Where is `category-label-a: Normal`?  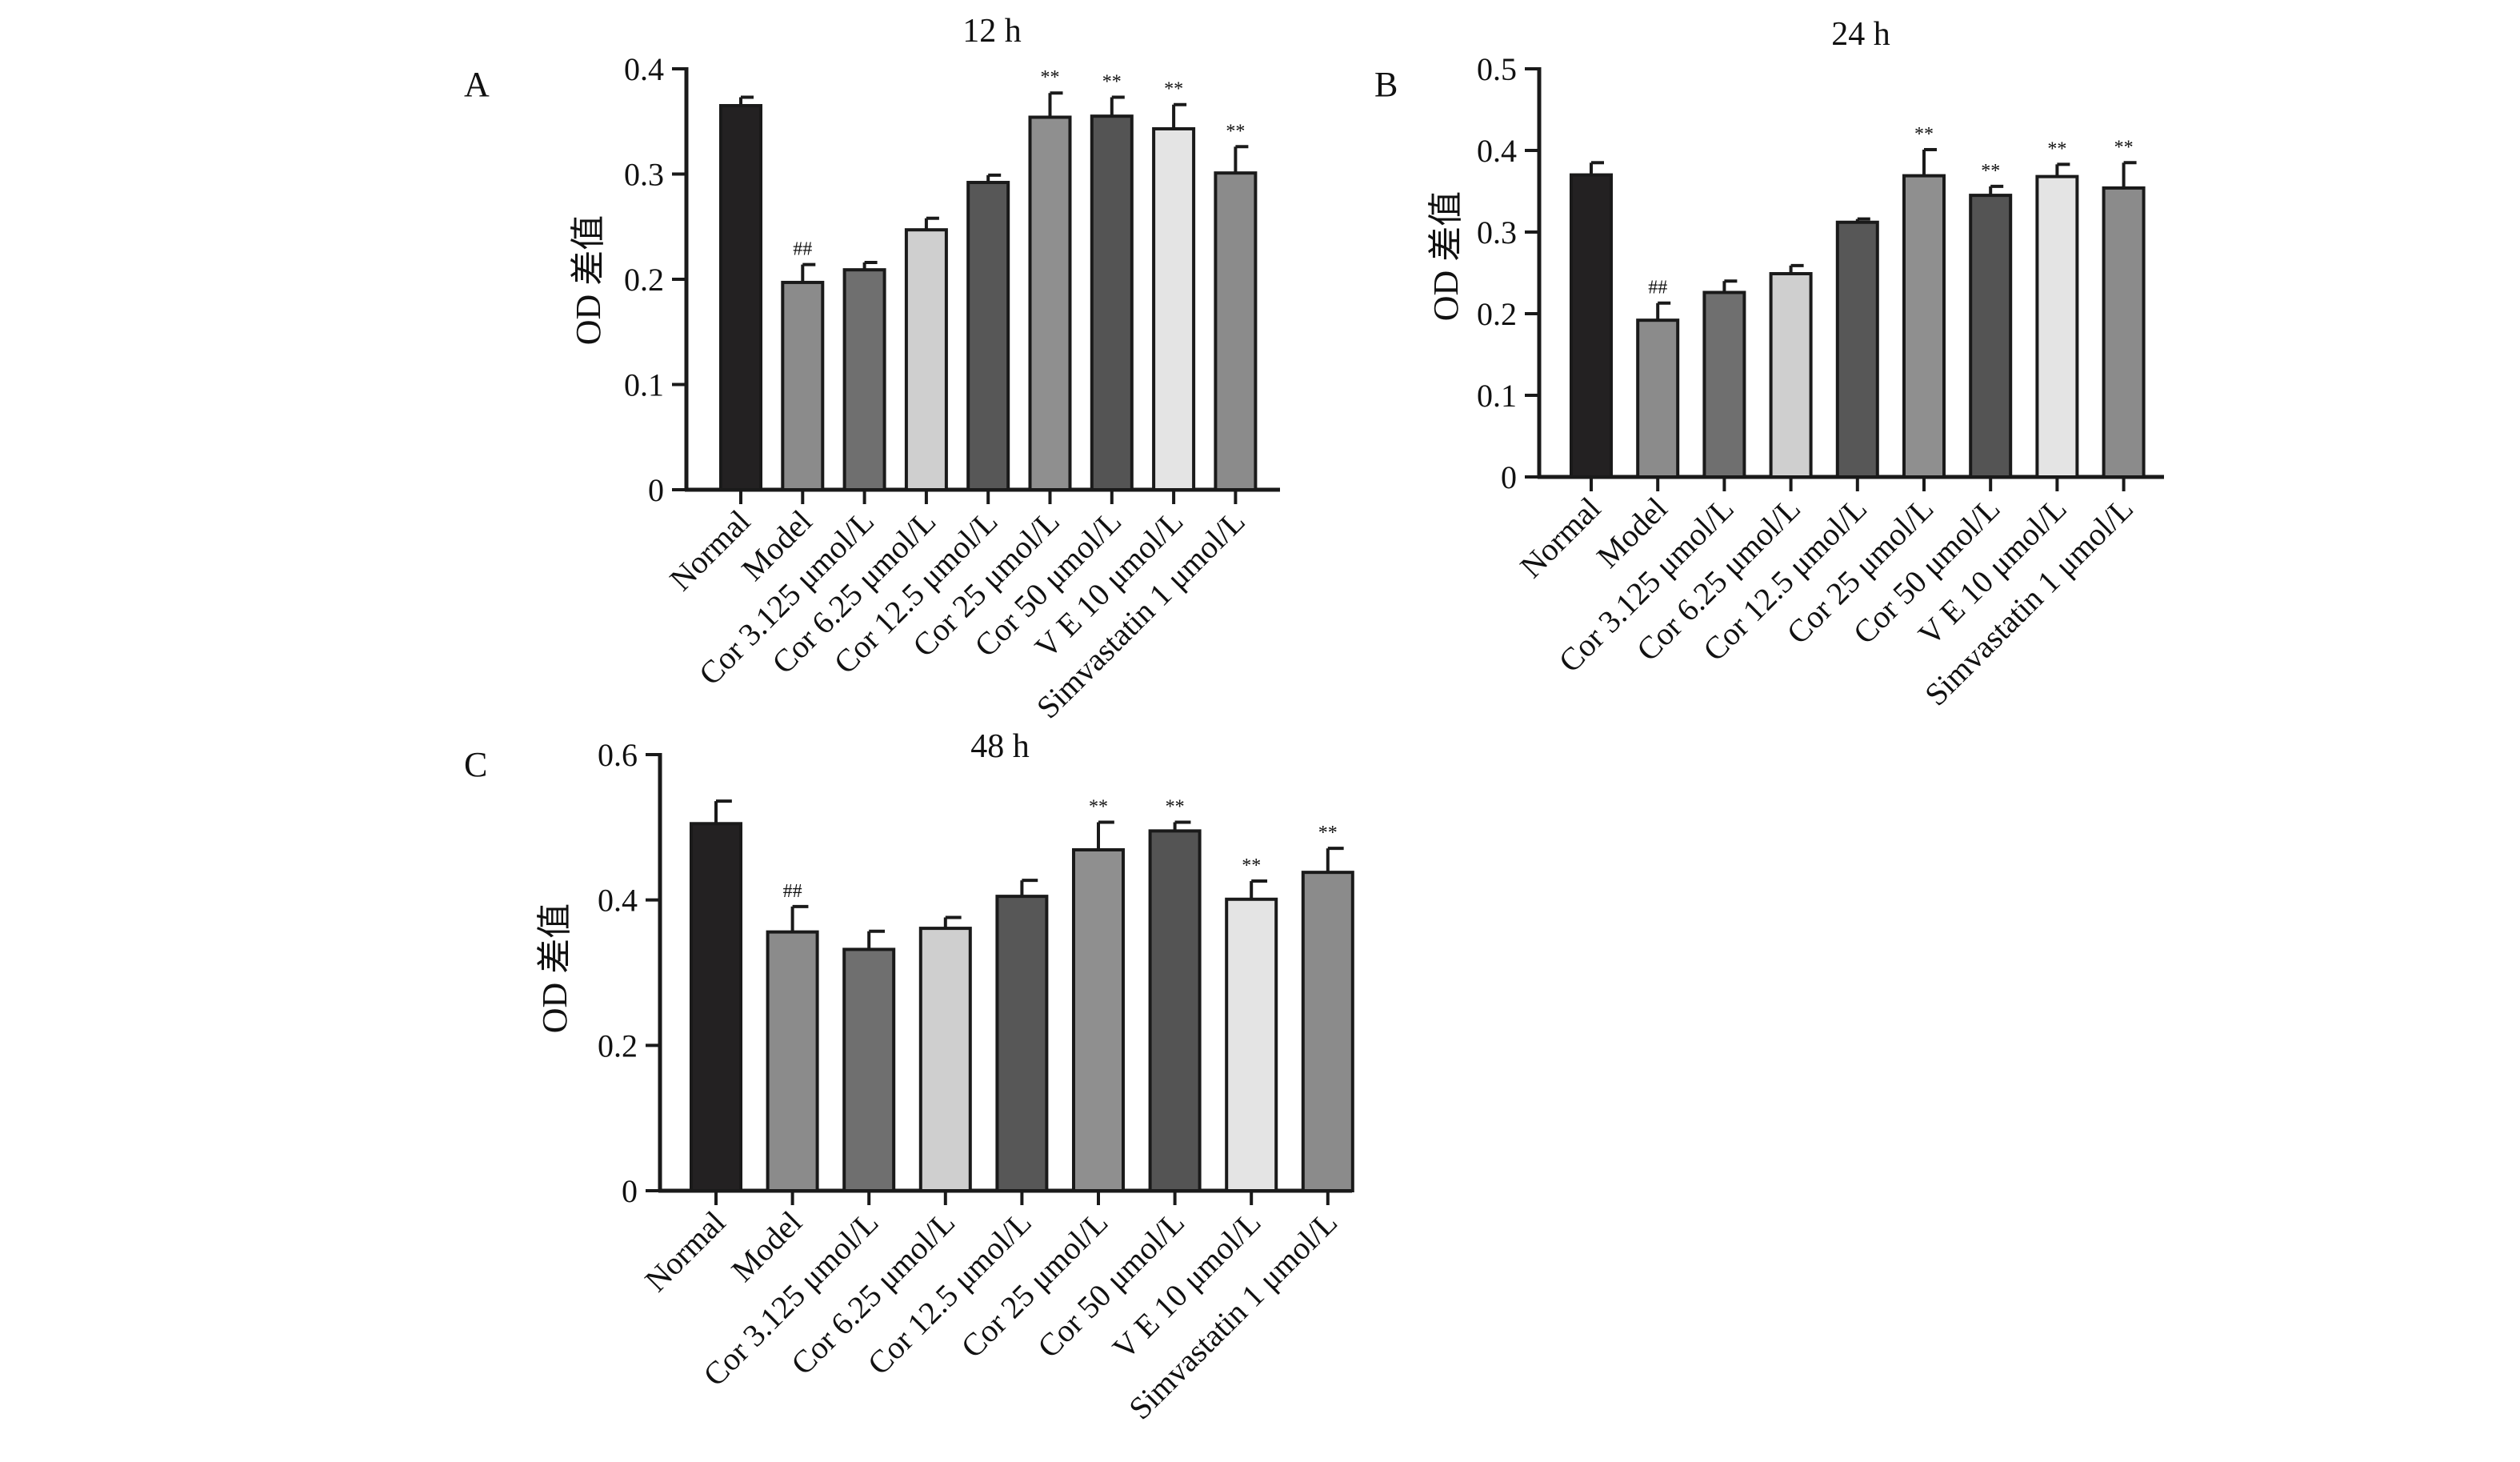 category-label-a: Normal is located at coordinates (709, 550).